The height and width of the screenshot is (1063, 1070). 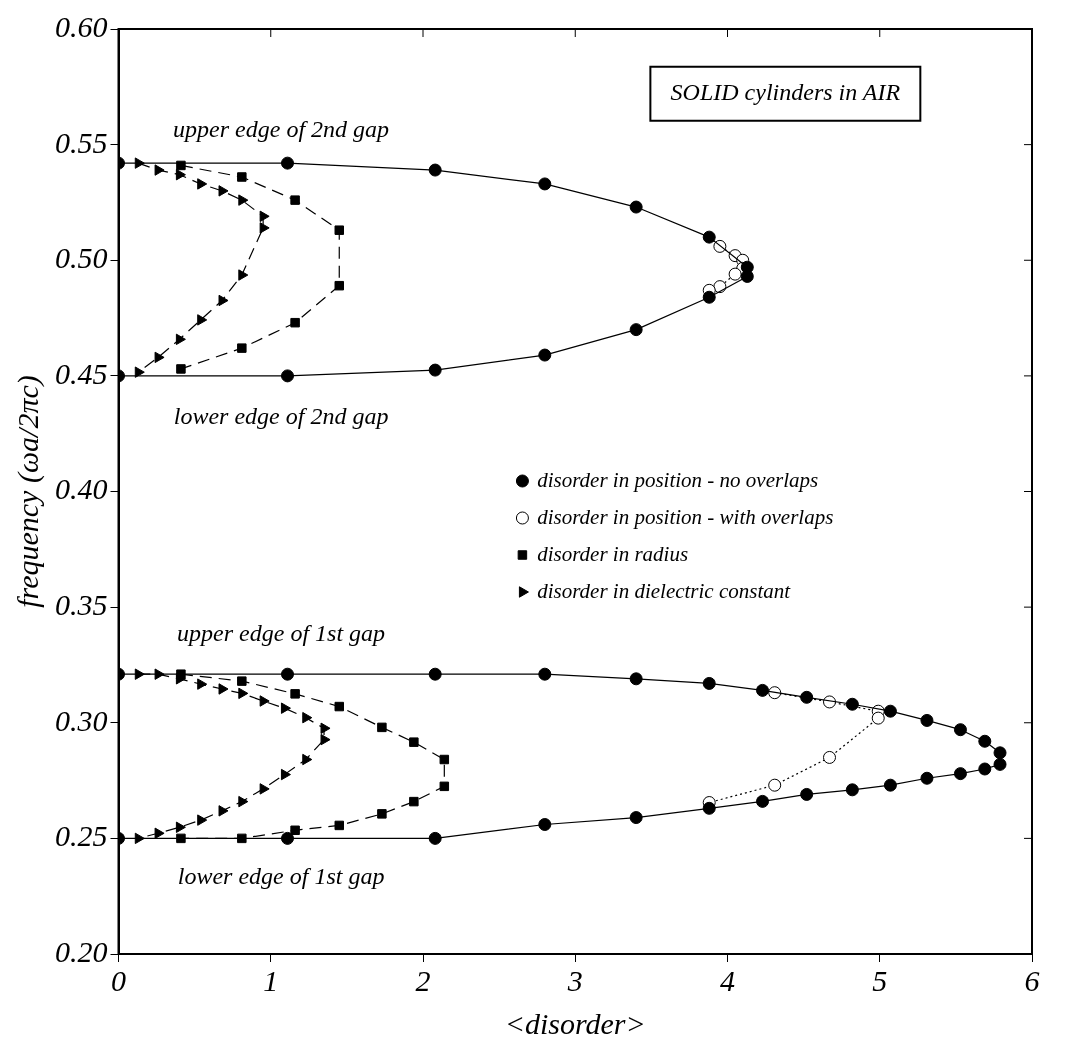 What do you see at coordinates (271, 980) in the screenshot?
I see `x-tick-label: 1` at bounding box center [271, 980].